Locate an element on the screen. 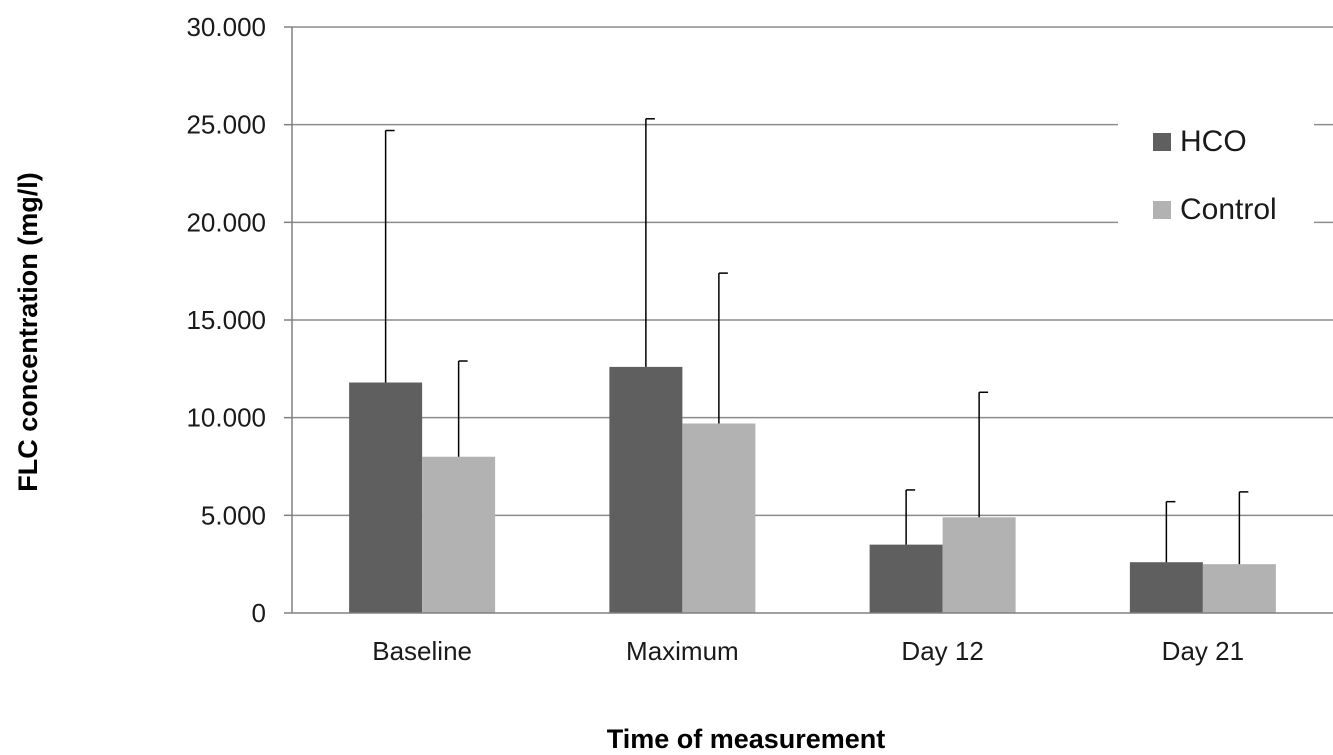 The height and width of the screenshot is (755, 1333). x-category-label: Day 21 is located at coordinates (1203, 651).